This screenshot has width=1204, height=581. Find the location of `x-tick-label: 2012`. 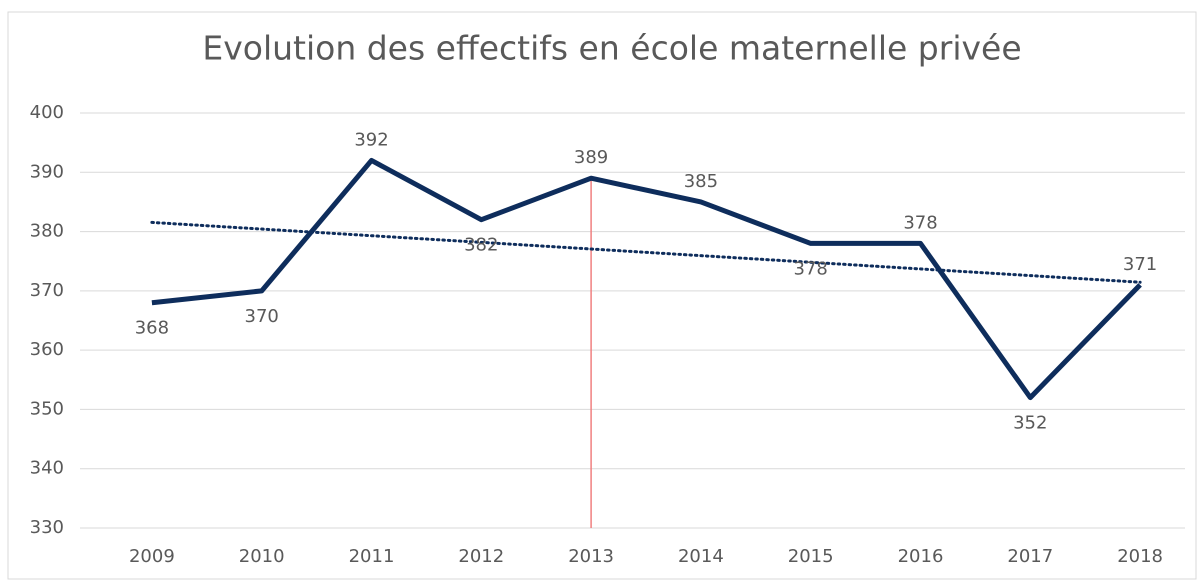

x-tick-label: 2012 is located at coordinates (481, 556).